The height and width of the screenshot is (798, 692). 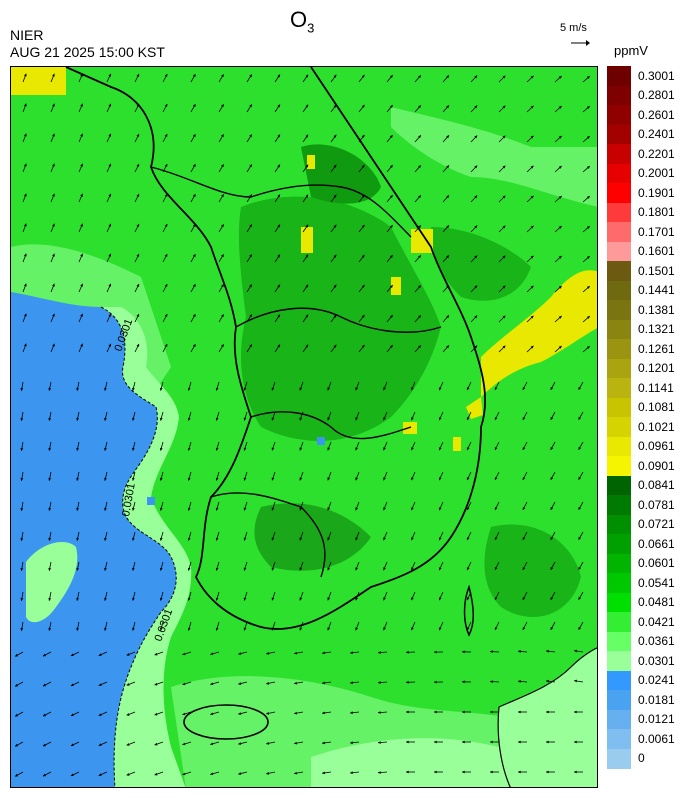 I want to click on colorbar-label: 0.1381, so click(x=656, y=309).